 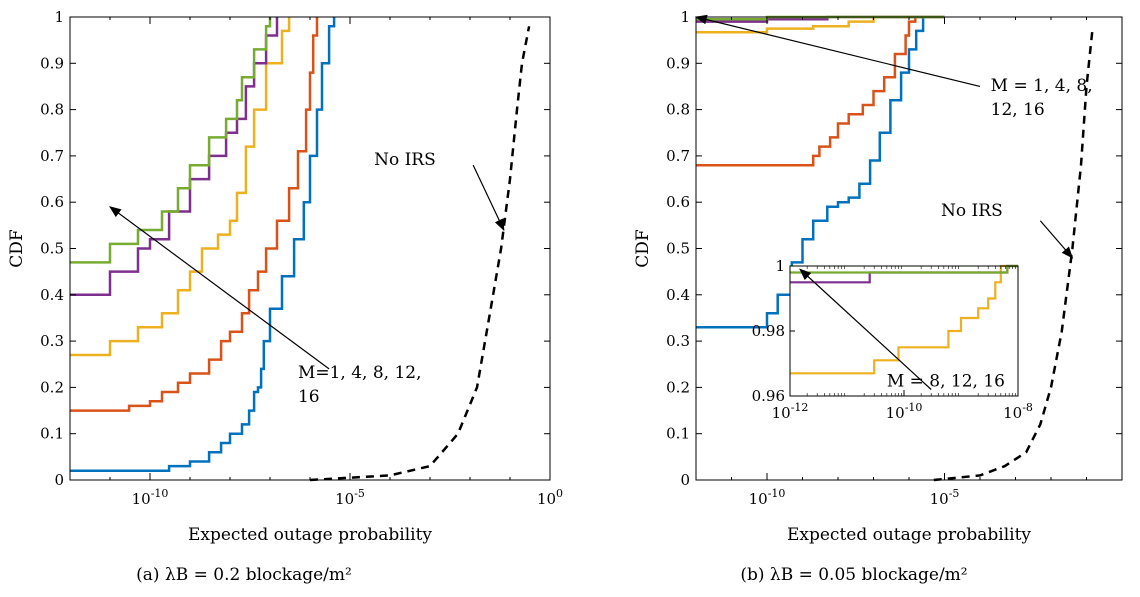 What do you see at coordinates (678, 434) in the screenshot?
I see `panel-b-ytick-label: 0.1` at bounding box center [678, 434].